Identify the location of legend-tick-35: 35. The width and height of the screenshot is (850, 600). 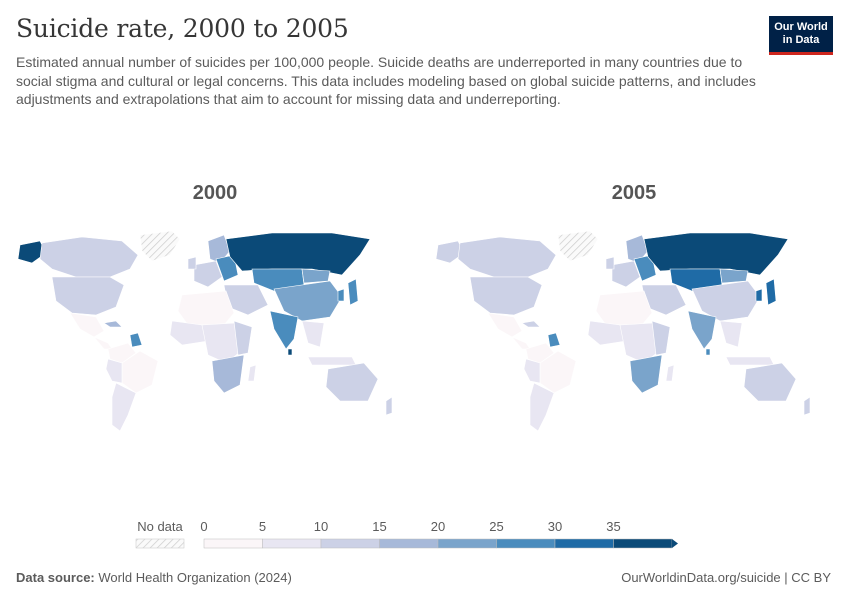
(613, 526).